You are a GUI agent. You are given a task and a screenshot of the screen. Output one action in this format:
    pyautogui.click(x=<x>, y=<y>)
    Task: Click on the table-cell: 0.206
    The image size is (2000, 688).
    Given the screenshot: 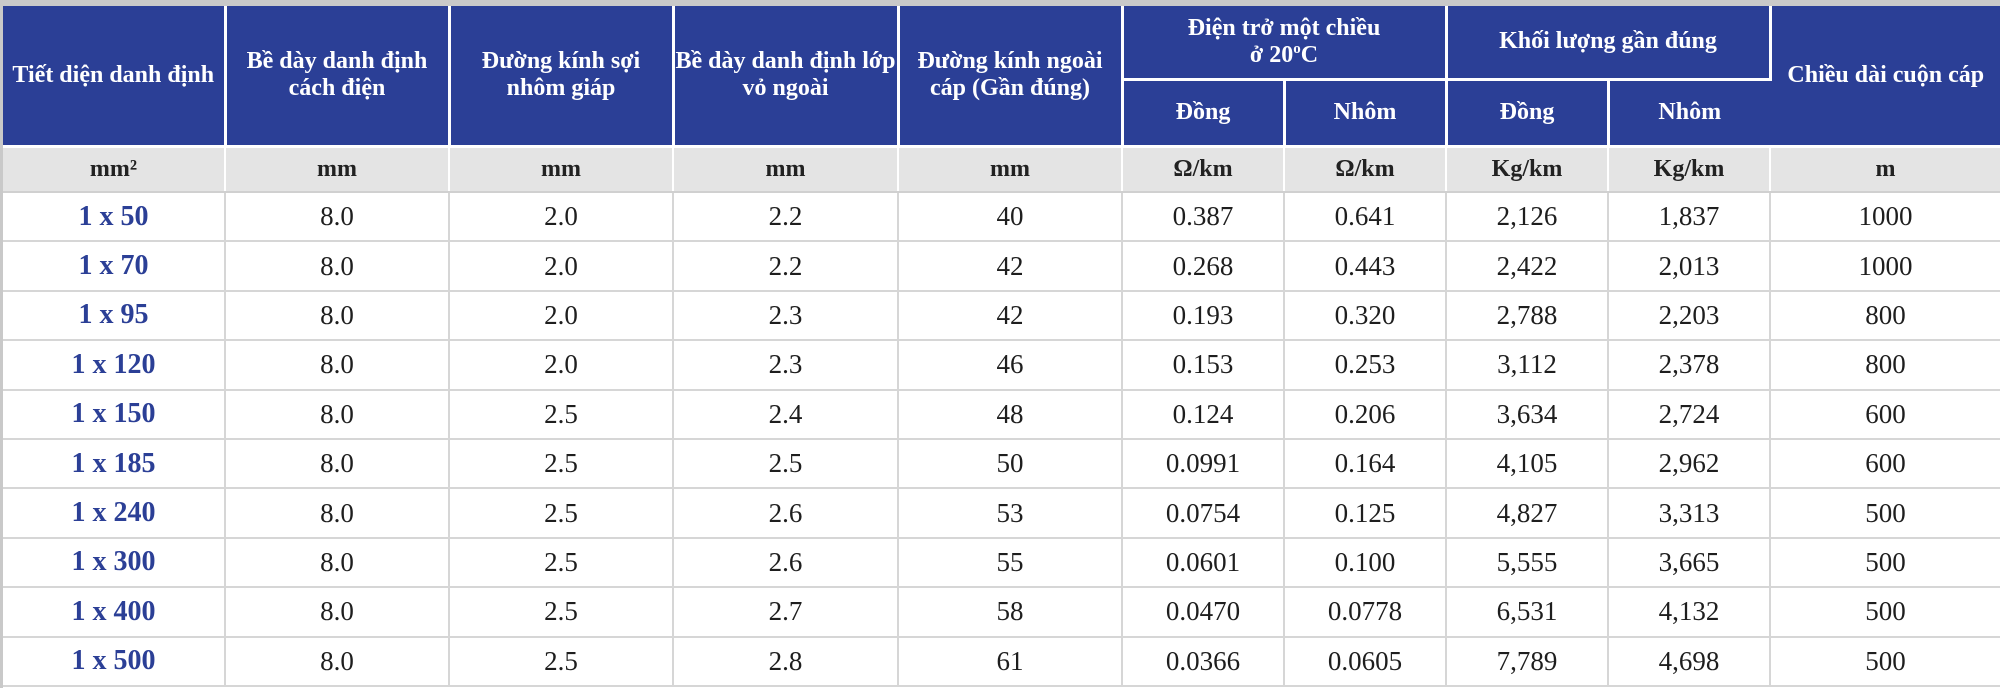 What is the action you would take?
    pyautogui.click(x=1365, y=414)
    